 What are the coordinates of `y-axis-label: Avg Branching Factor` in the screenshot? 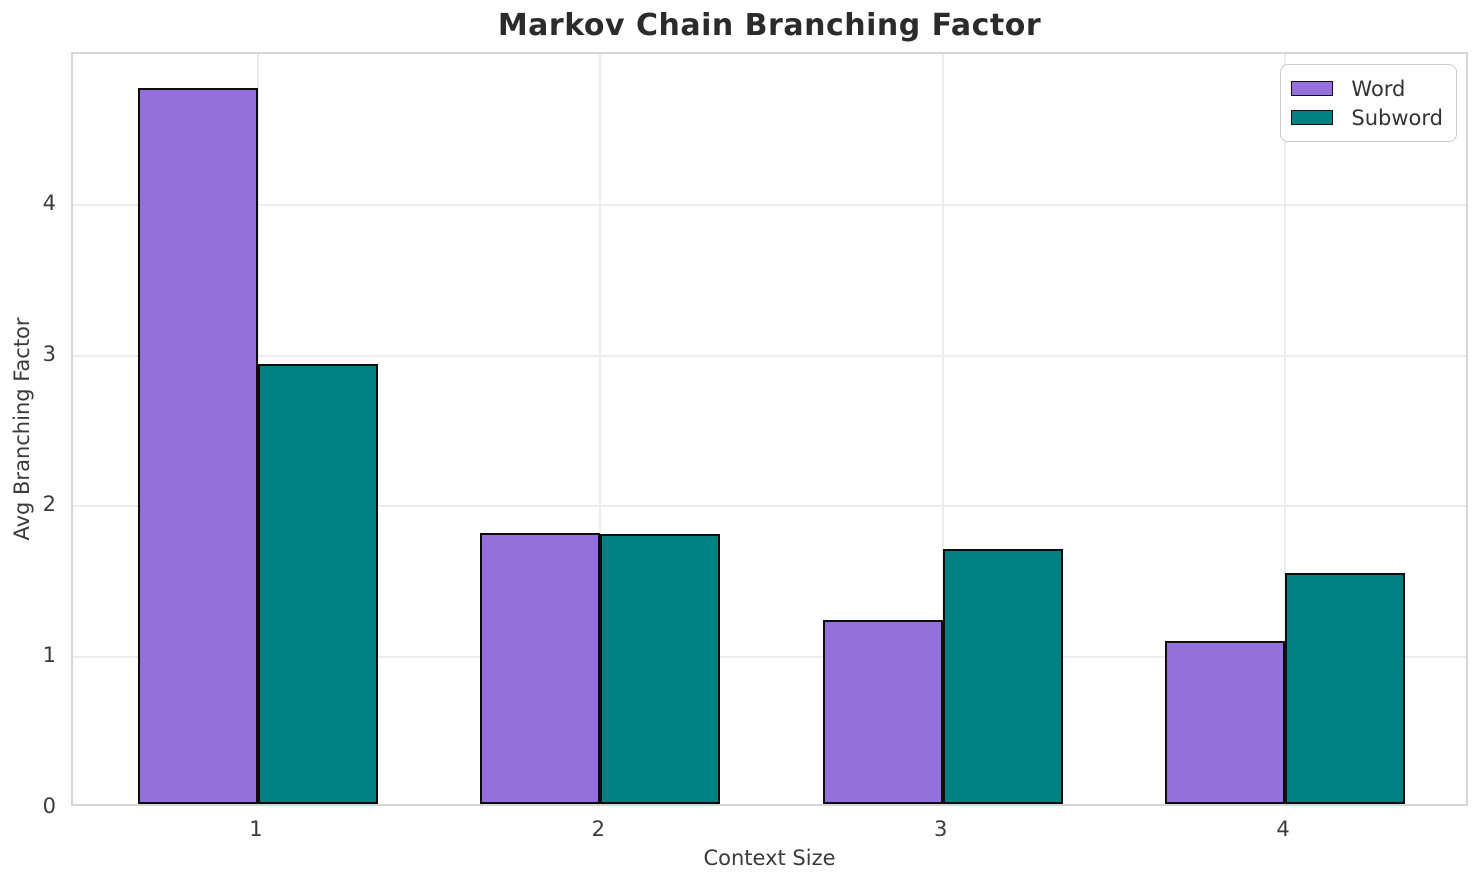 It's located at (22, 429).